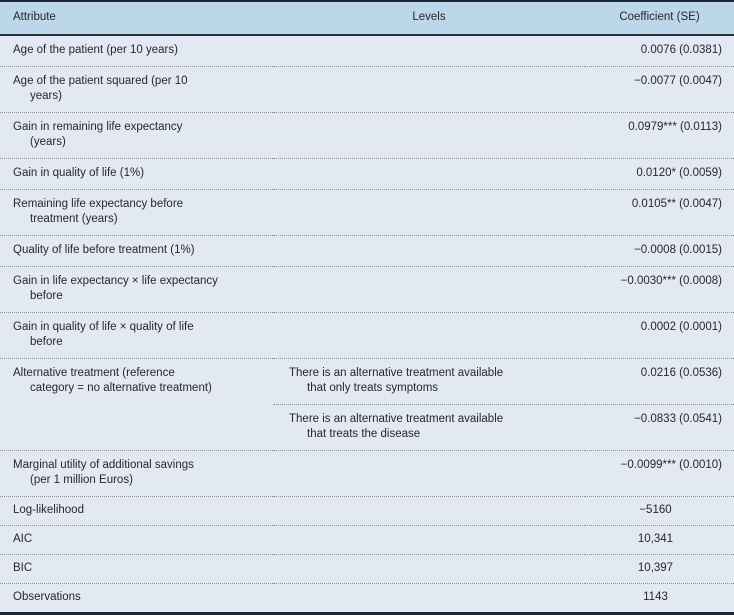 The height and width of the screenshot is (615, 734). I want to click on table-row-aic: AIC 10,341, so click(367, 540).